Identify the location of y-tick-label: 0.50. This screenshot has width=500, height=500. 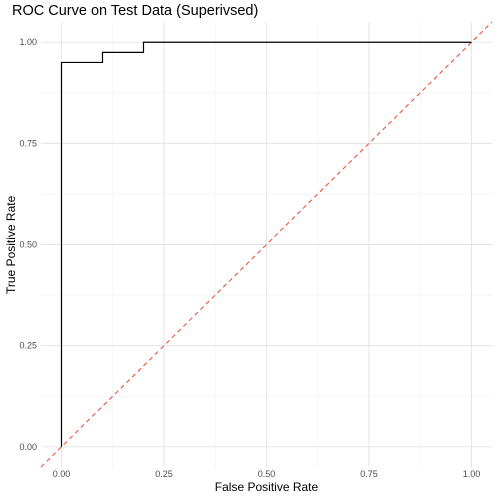
(28, 245).